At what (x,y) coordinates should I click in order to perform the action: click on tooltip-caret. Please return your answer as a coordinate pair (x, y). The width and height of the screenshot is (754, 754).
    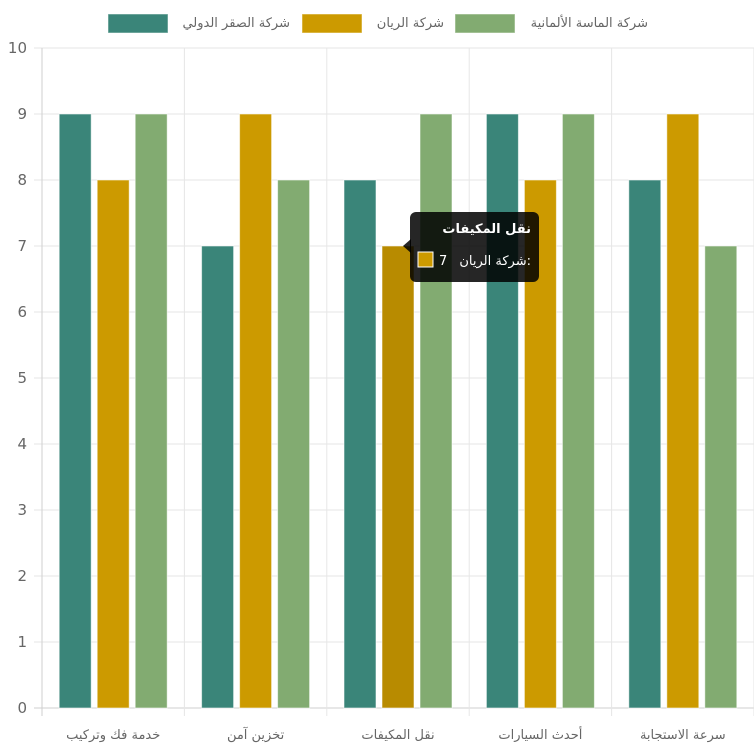
    Looking at the image, I should click on (407, 246).